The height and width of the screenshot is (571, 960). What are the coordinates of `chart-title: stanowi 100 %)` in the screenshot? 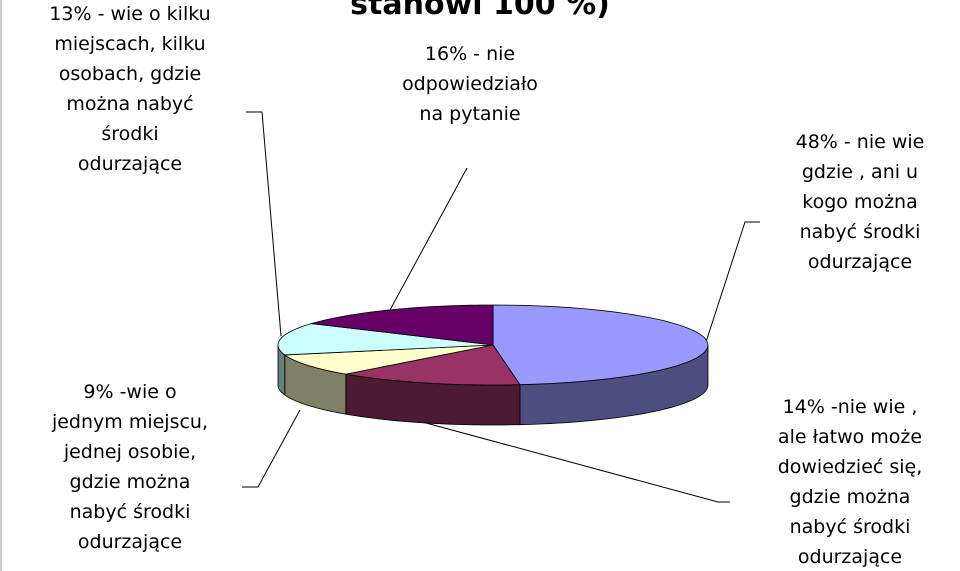 It's located at (480, 11).